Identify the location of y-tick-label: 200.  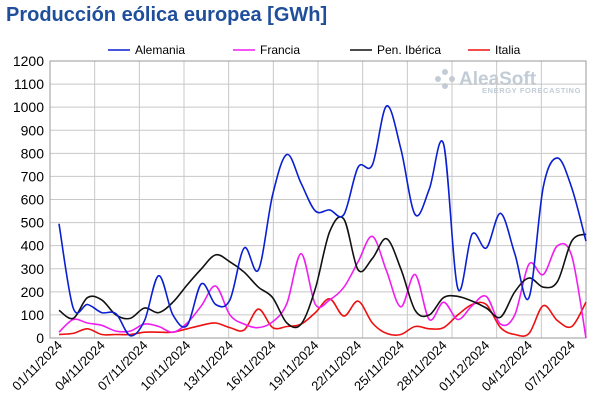
(33, 292).